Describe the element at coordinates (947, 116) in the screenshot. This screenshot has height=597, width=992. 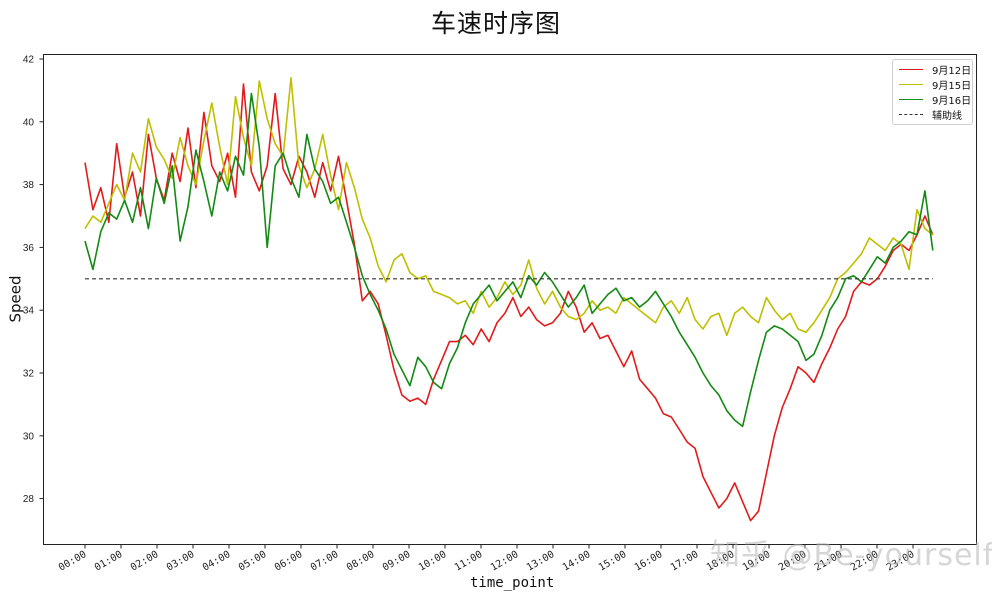
I see `legend-label: 辅助线` at that location.